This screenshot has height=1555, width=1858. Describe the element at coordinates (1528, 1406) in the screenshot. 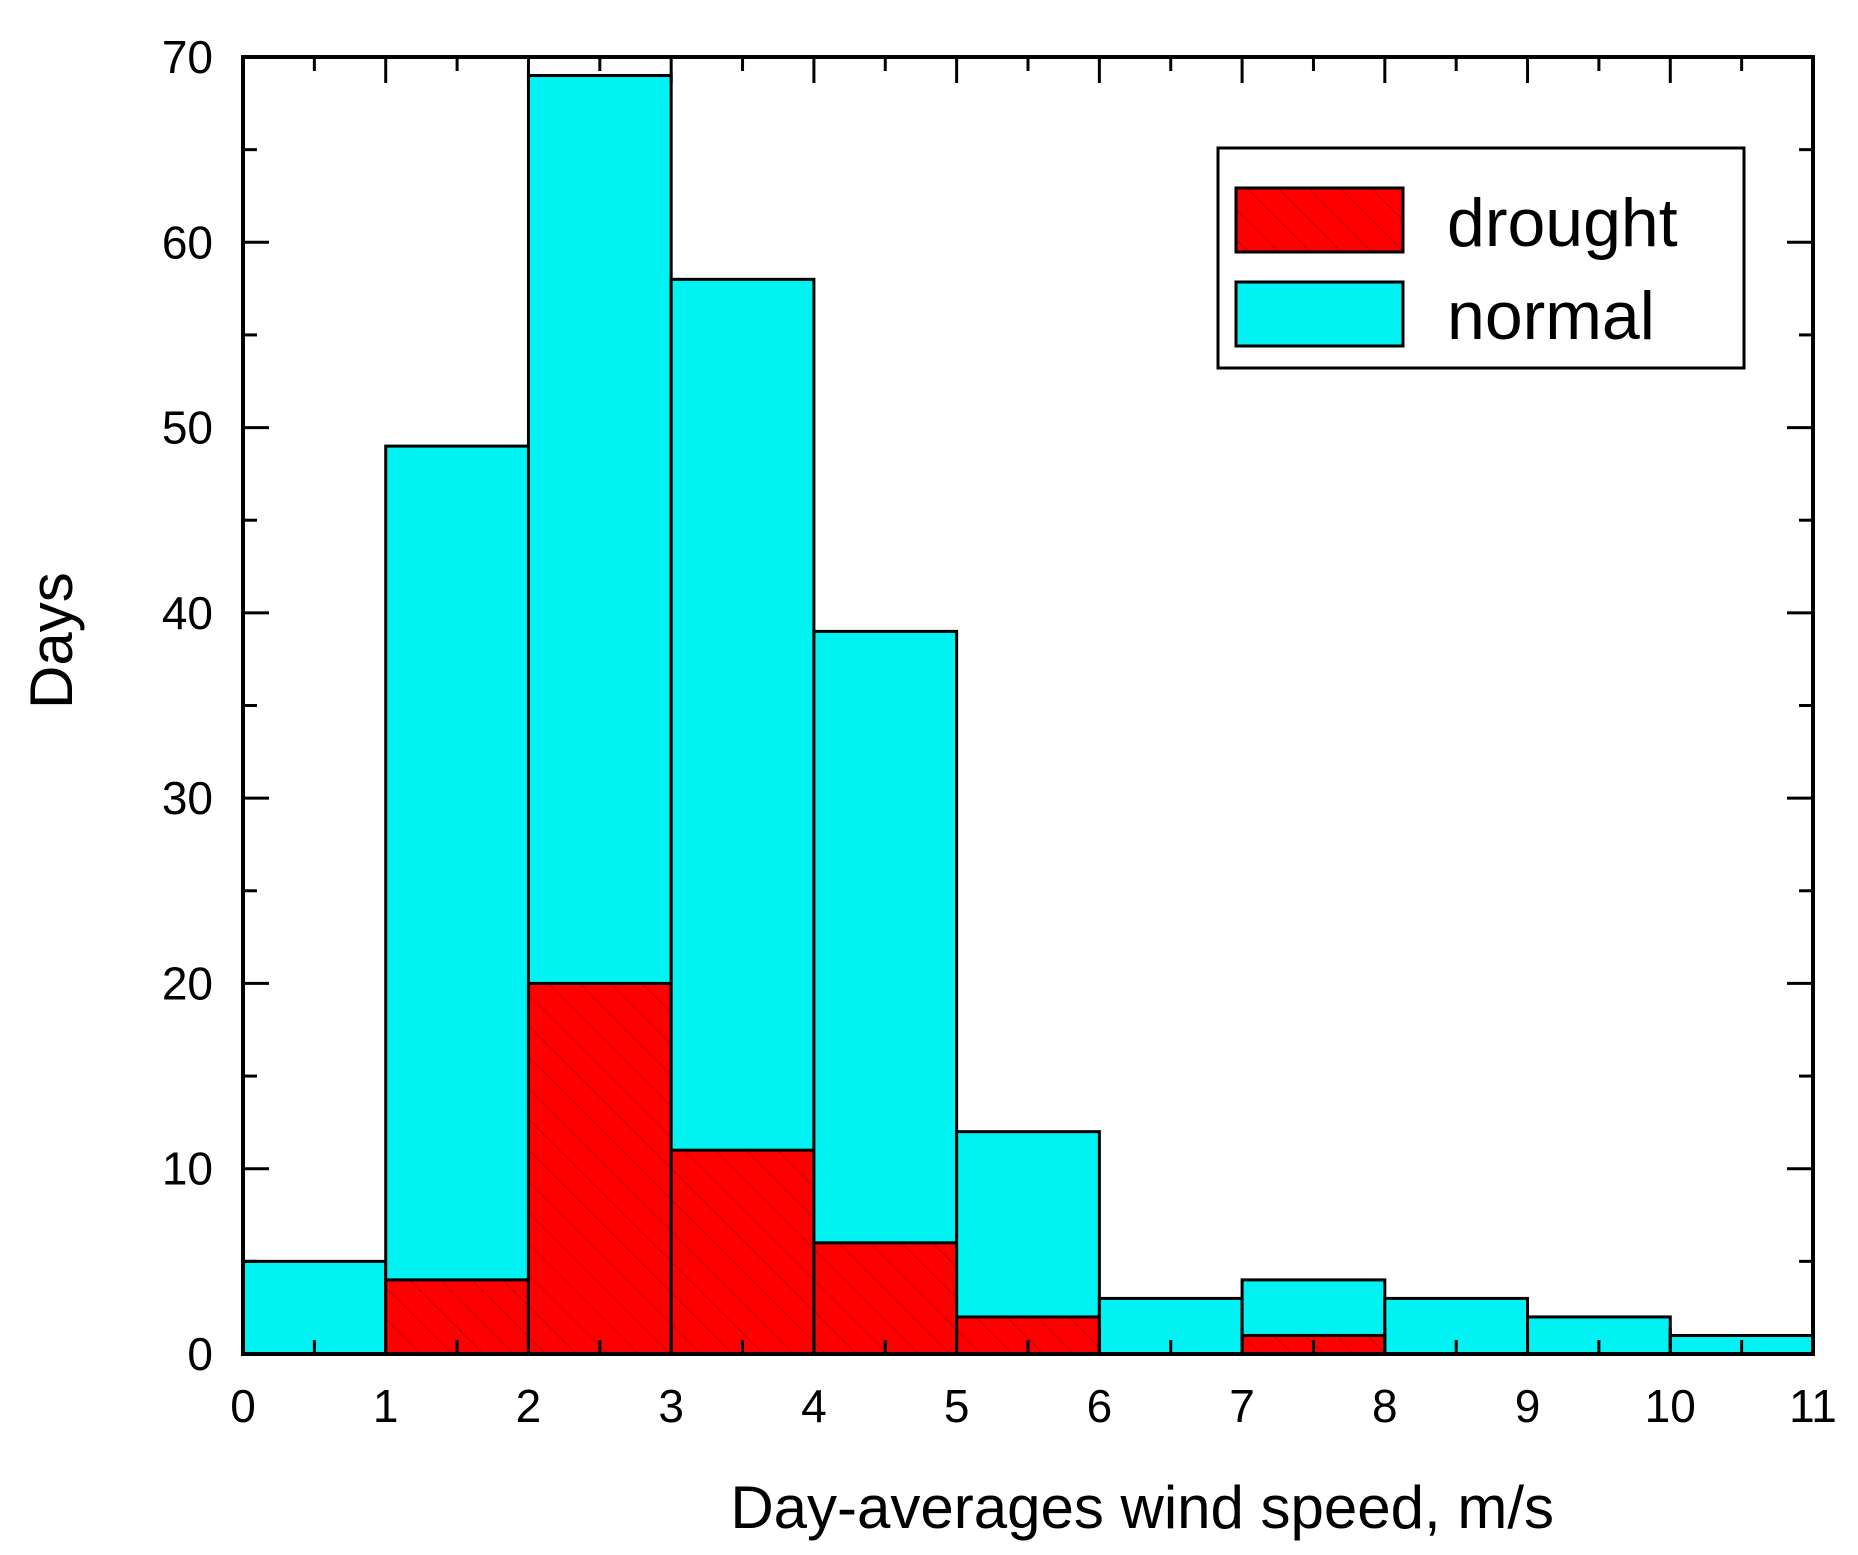

I see `x-tick-label: 9` at that location.